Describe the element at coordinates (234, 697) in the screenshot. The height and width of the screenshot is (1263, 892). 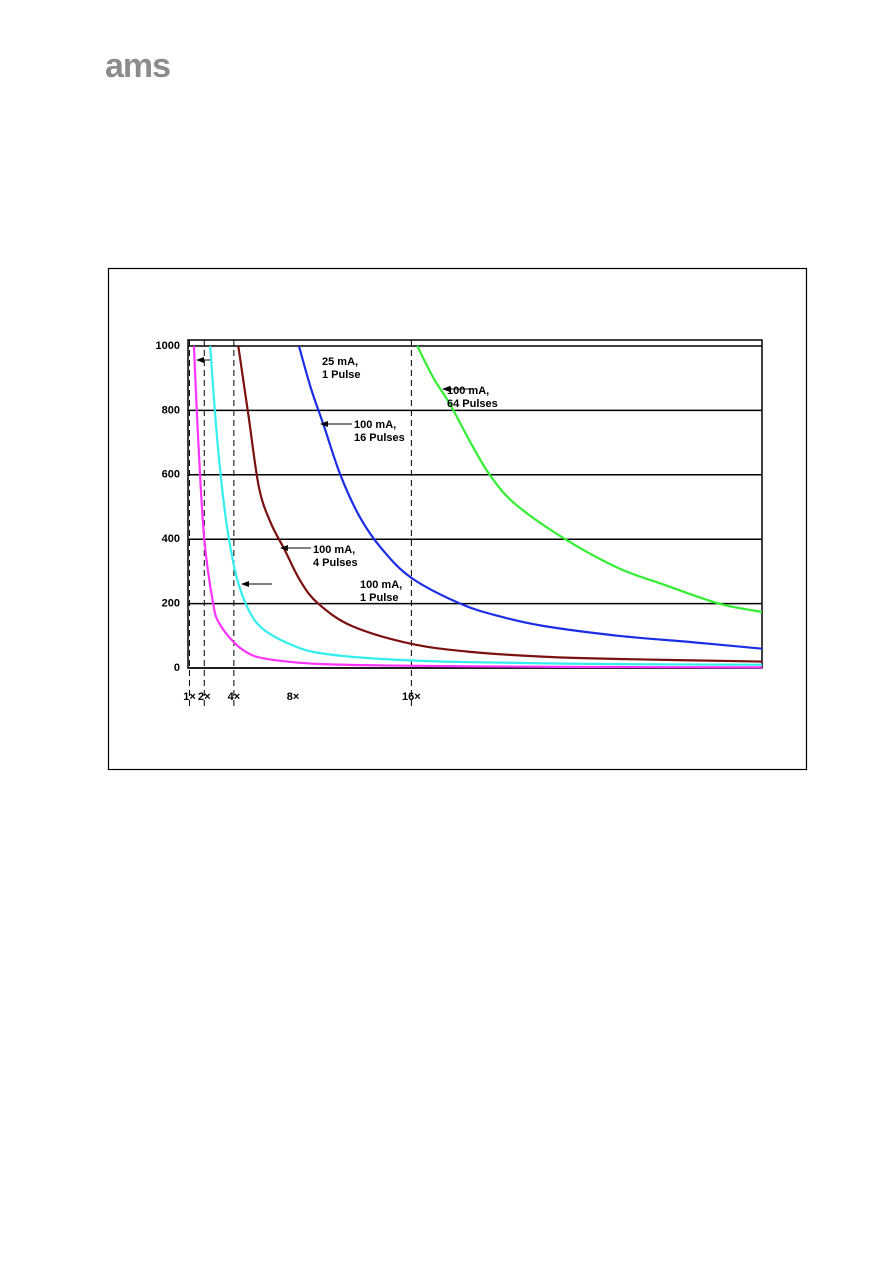
I see `x-tick-label: 4×` at that location.